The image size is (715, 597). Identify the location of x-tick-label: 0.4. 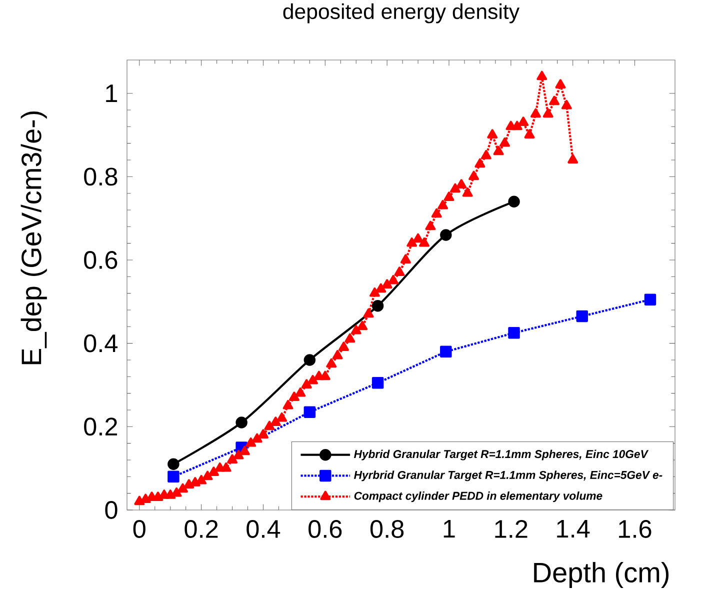
(263, 529).